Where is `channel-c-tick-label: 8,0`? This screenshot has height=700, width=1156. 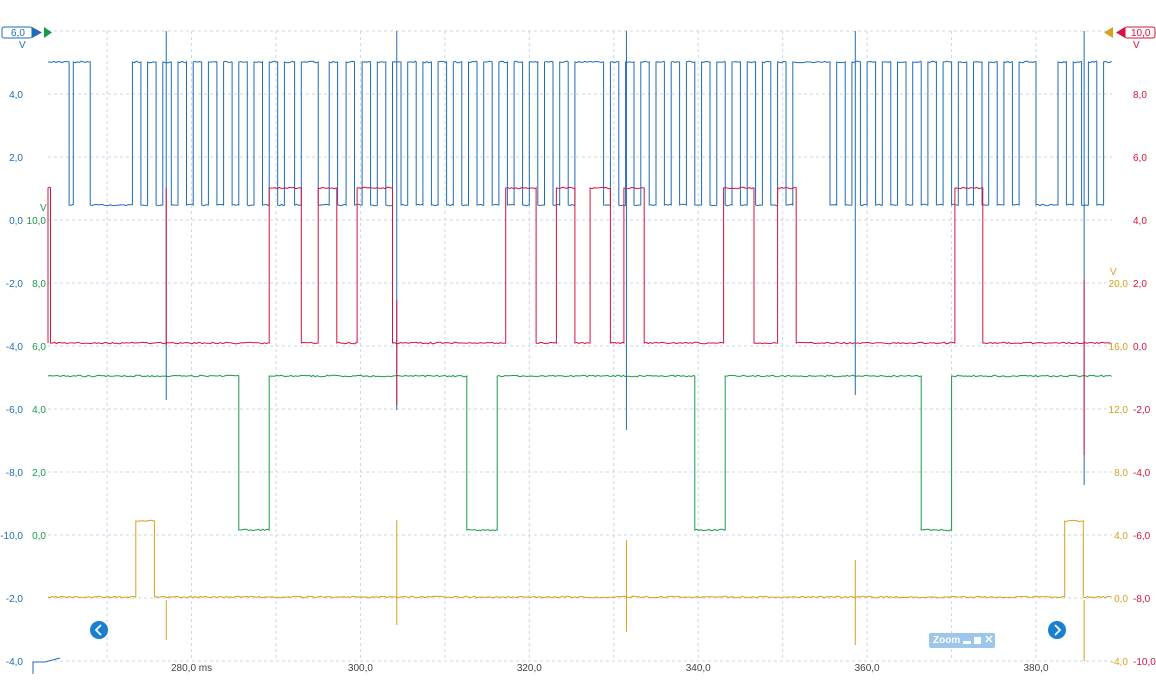 channel-c-tick-label: 8,0 is located at coordinates (39, 284).